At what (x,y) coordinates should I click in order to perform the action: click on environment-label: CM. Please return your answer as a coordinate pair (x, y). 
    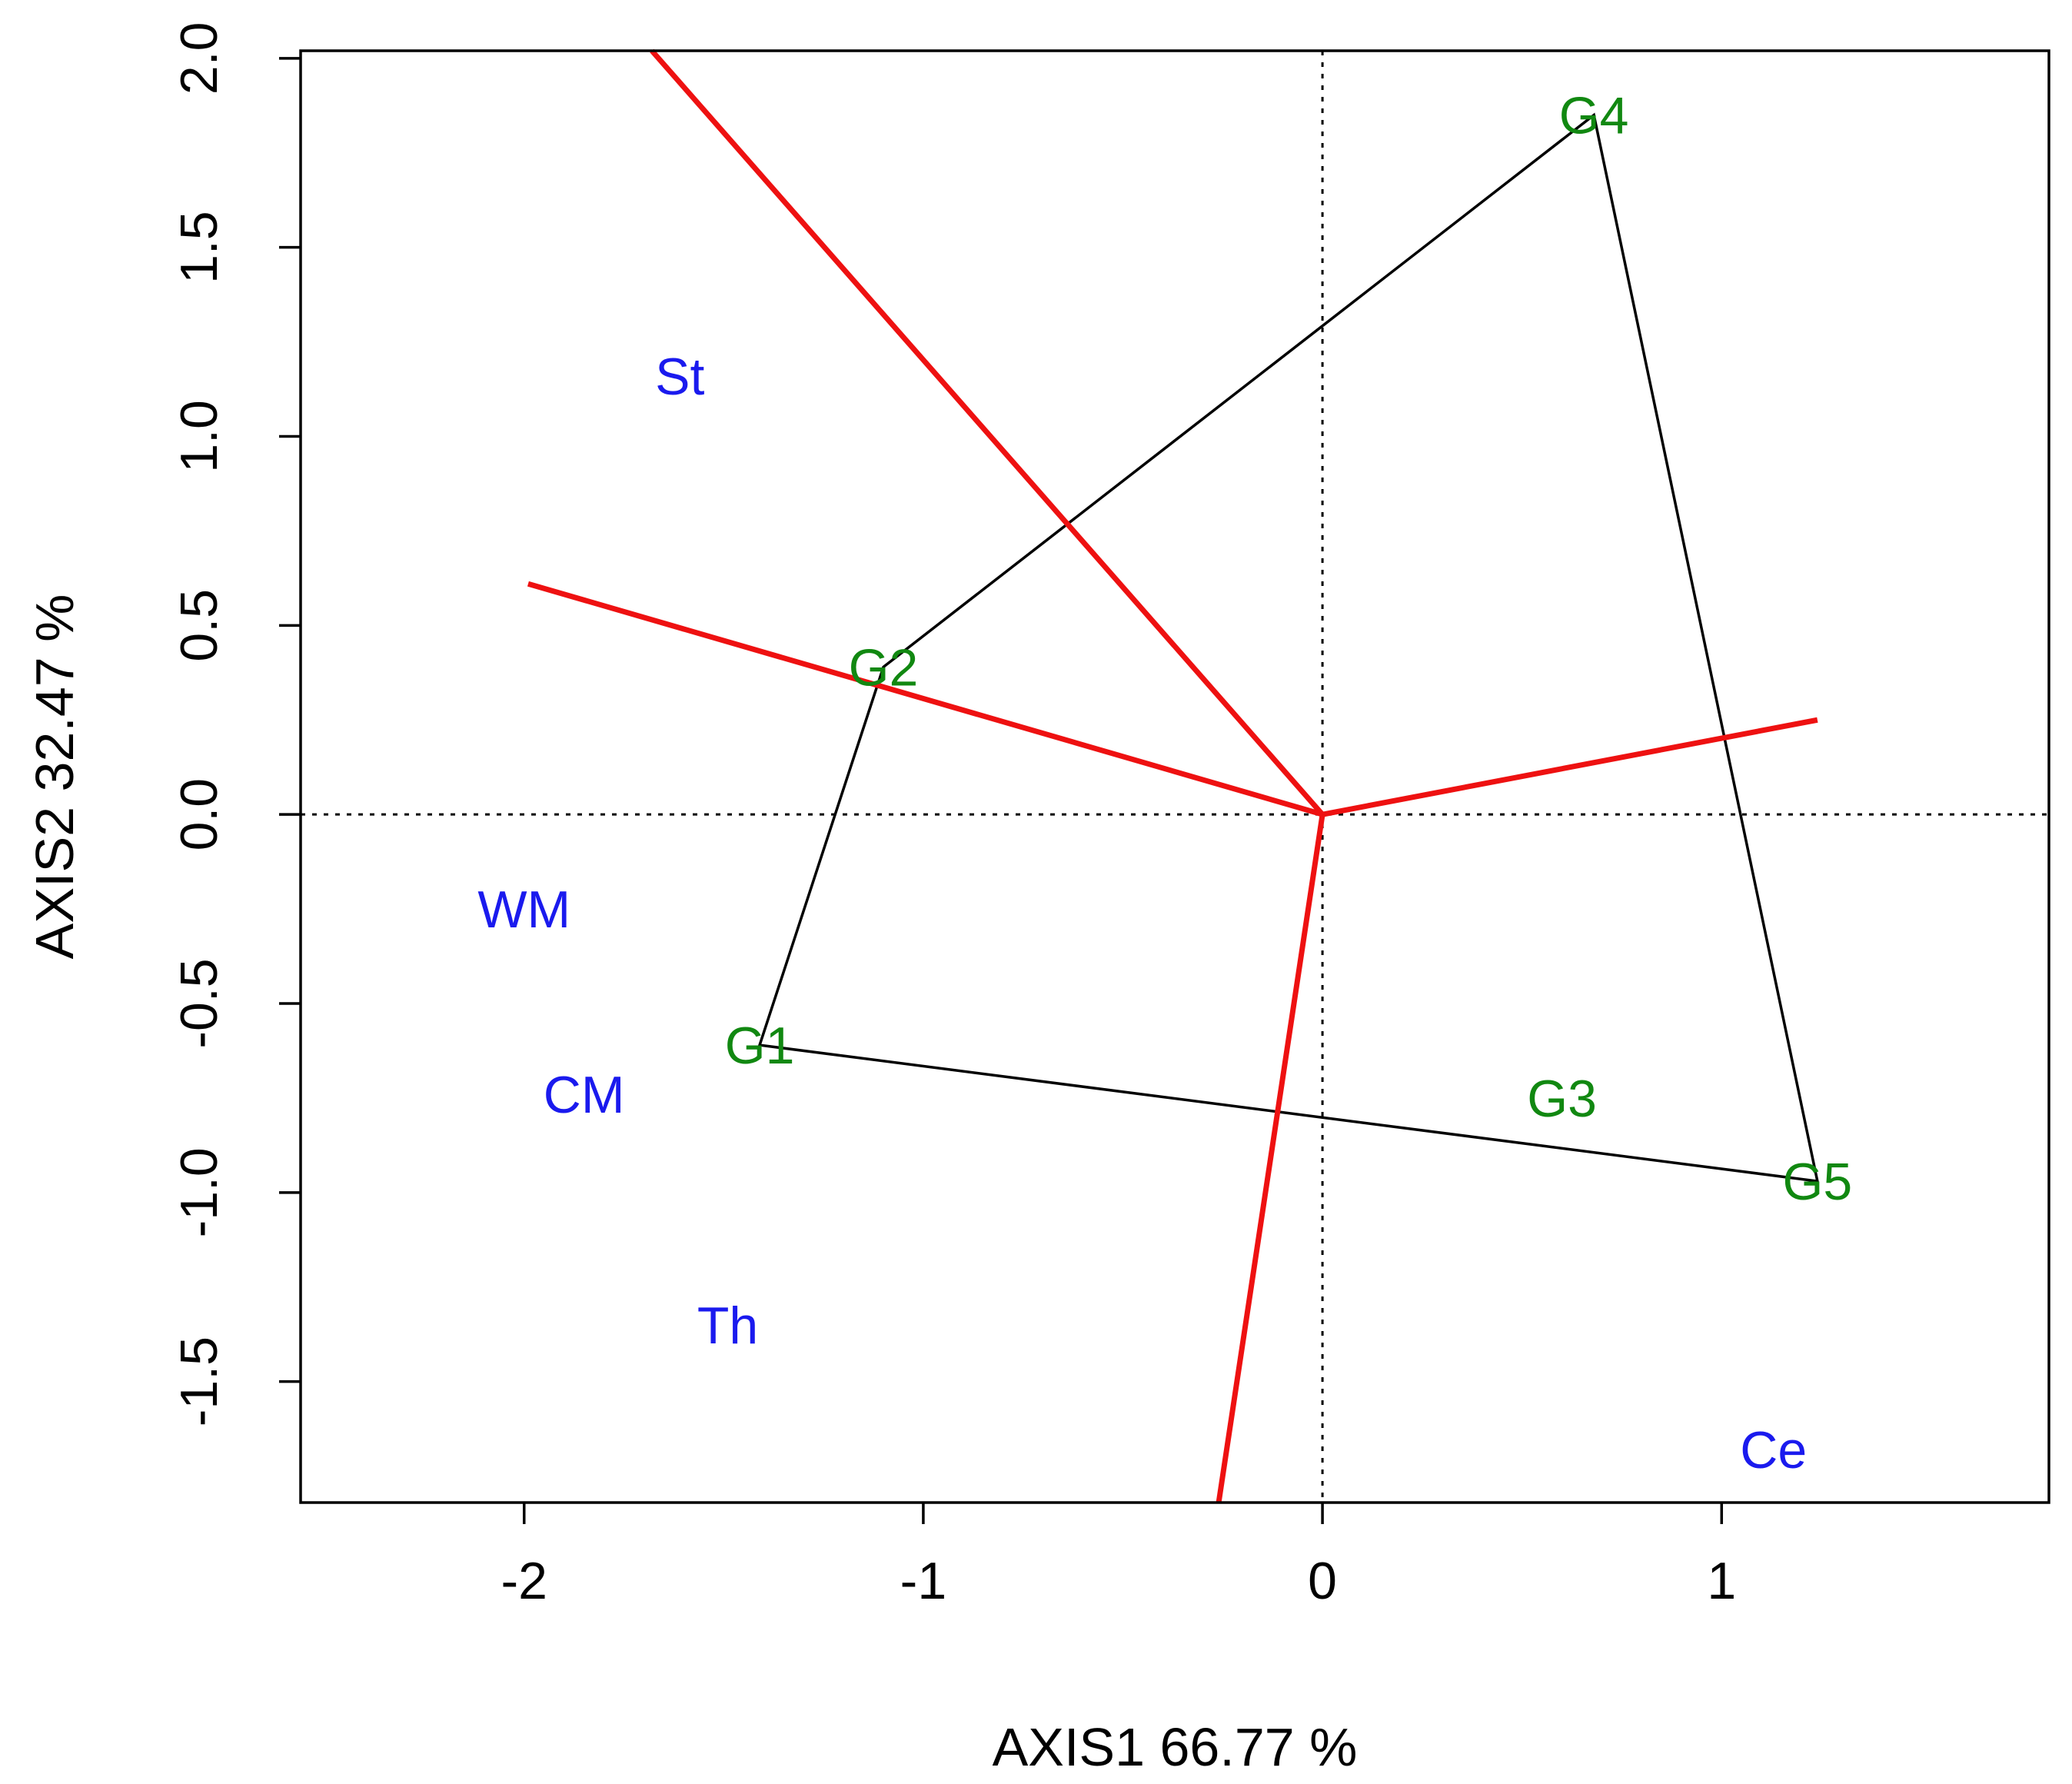
    Looking at the image, I should click on (584, 1095).